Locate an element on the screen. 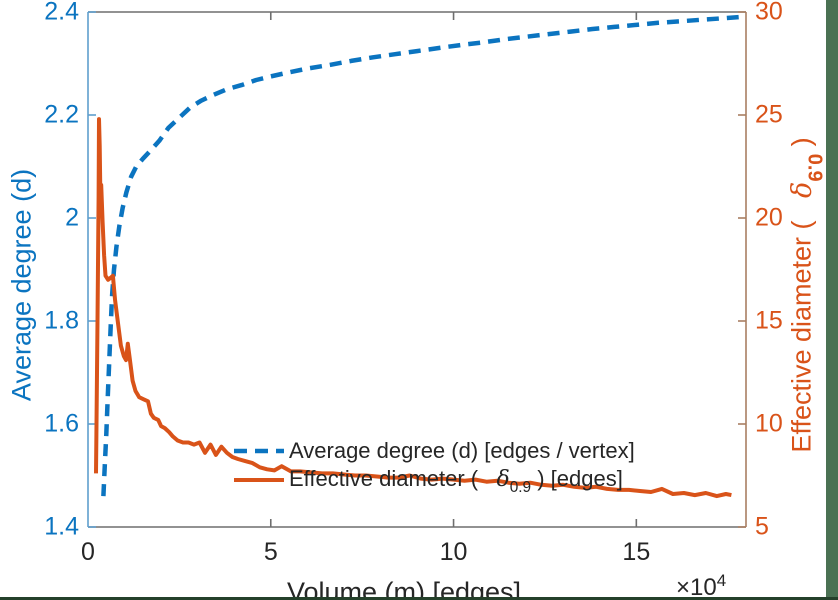  left-y-axis-label-text: Average degree (d) is located at coordinates (21, 285).